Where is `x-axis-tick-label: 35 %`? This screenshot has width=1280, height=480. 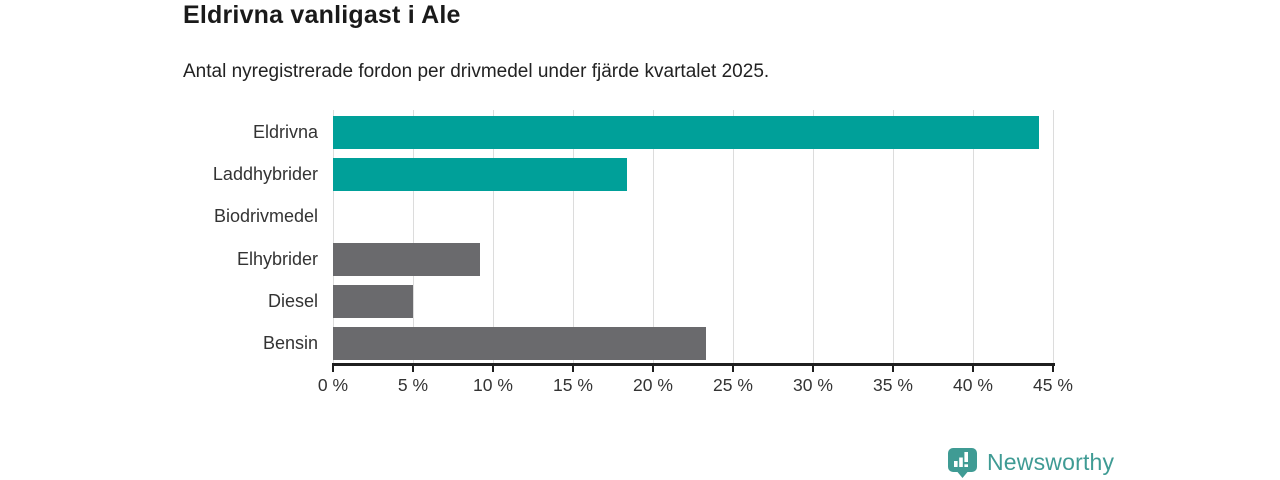 x-axis-tick-label: 35 % is located at coordinates (893, 385).